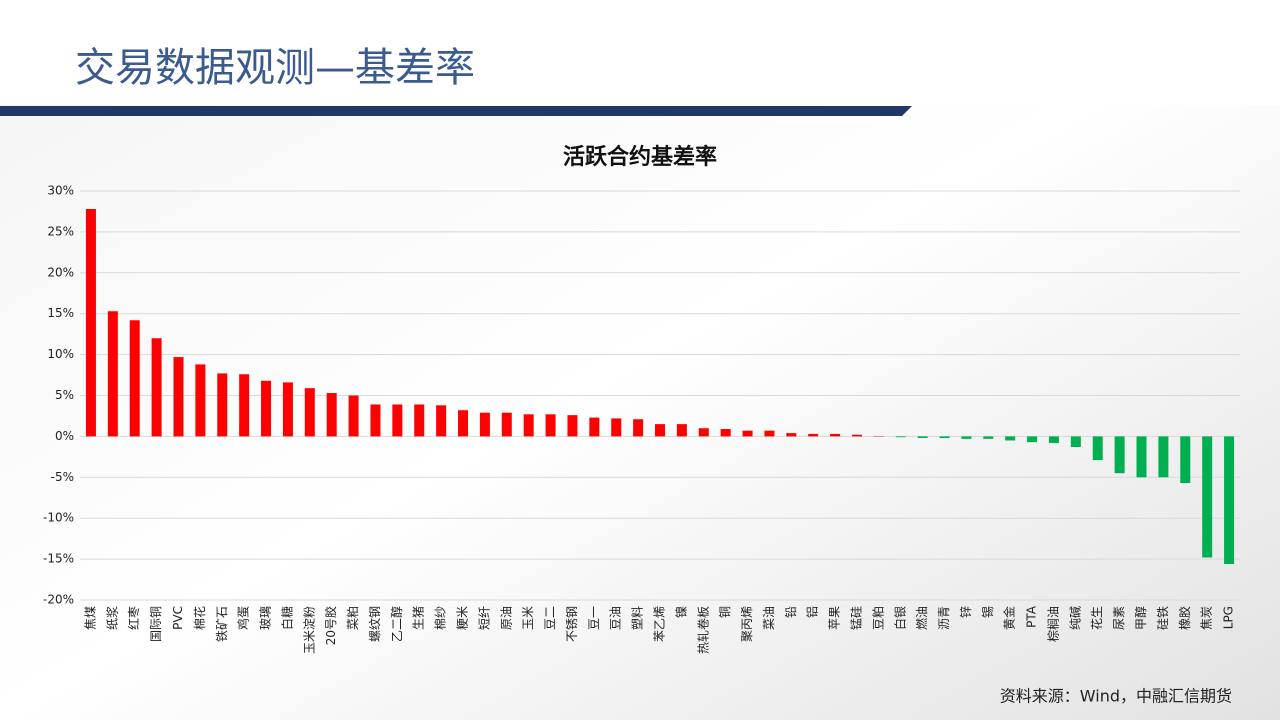 This screenshot has height=720, width=1280. I want to click on x-tick-label: 铝, so click(812, 612).